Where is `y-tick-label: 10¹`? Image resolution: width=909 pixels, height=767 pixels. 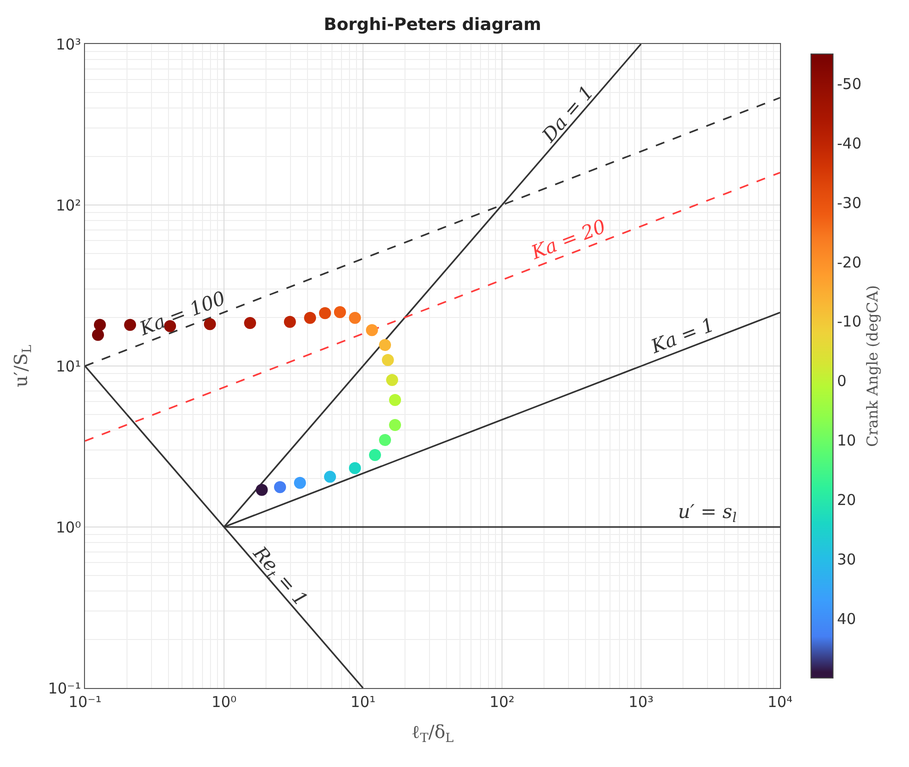
y-tick-label: 10¹ is located at coordinates (68, 366).